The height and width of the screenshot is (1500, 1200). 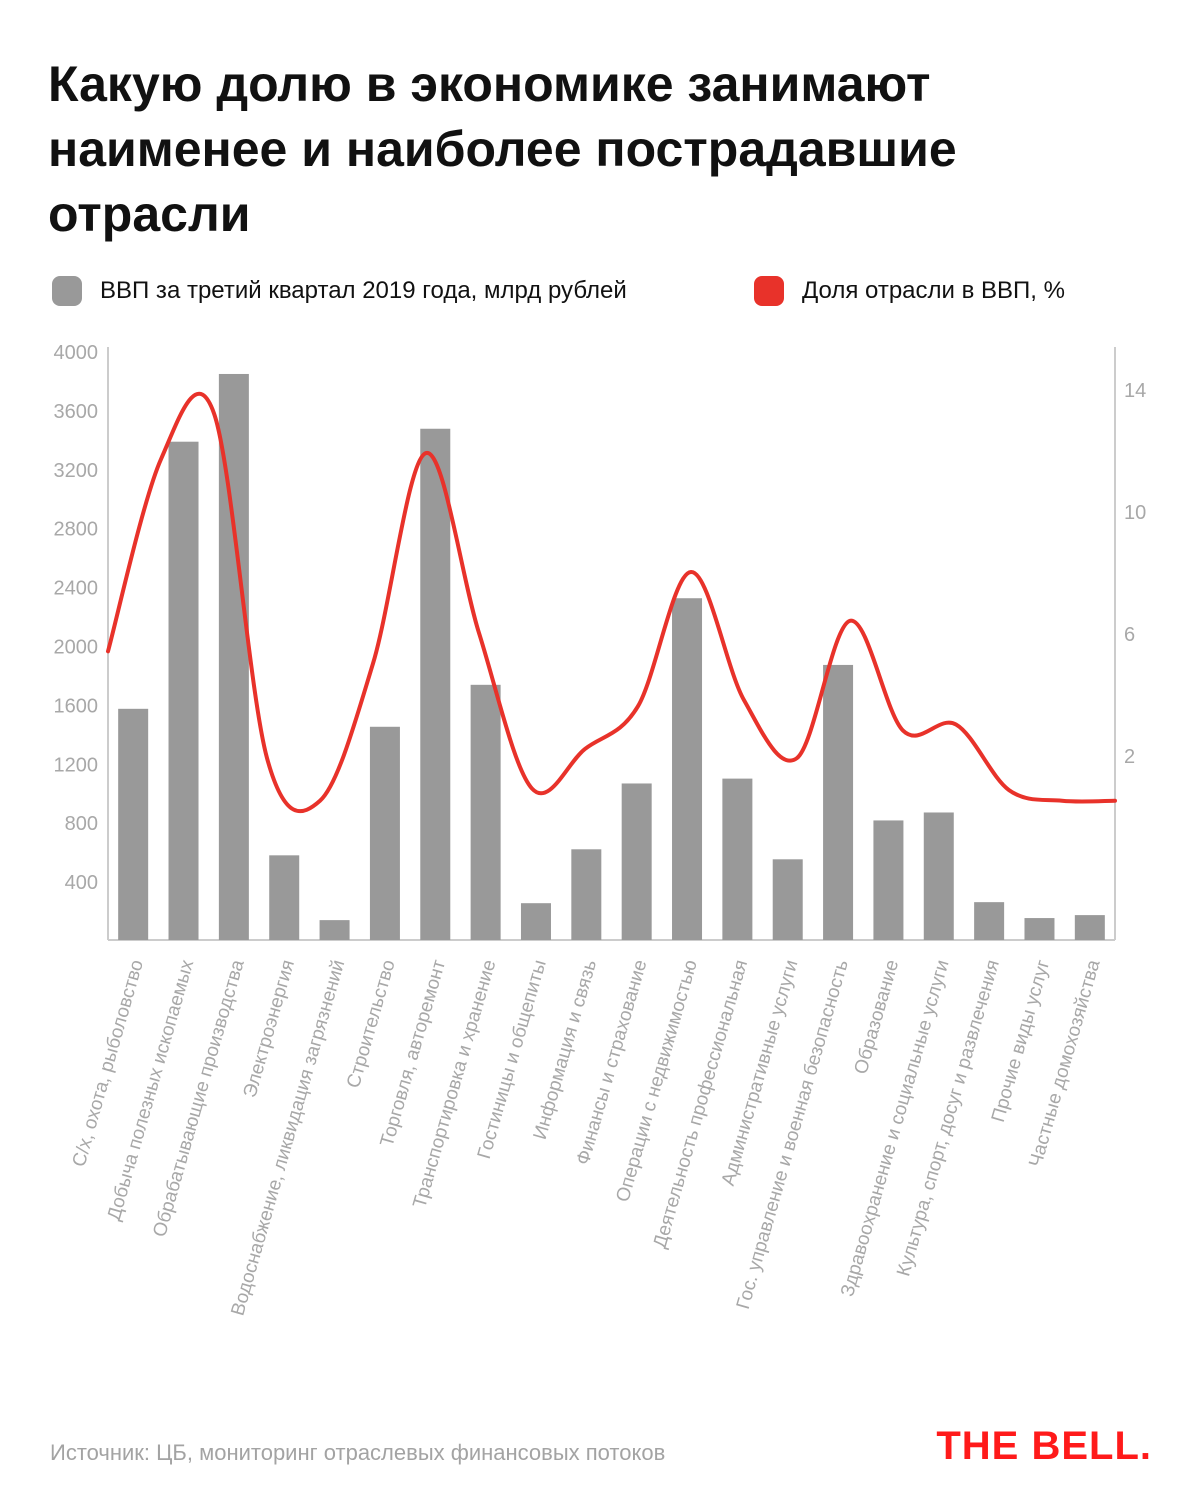 What do you see at coordinates (933, 290) in the screenshot?
I see `legend-label-share: Доля отрасли в ВВП, %` at bounding box center [933, 290].